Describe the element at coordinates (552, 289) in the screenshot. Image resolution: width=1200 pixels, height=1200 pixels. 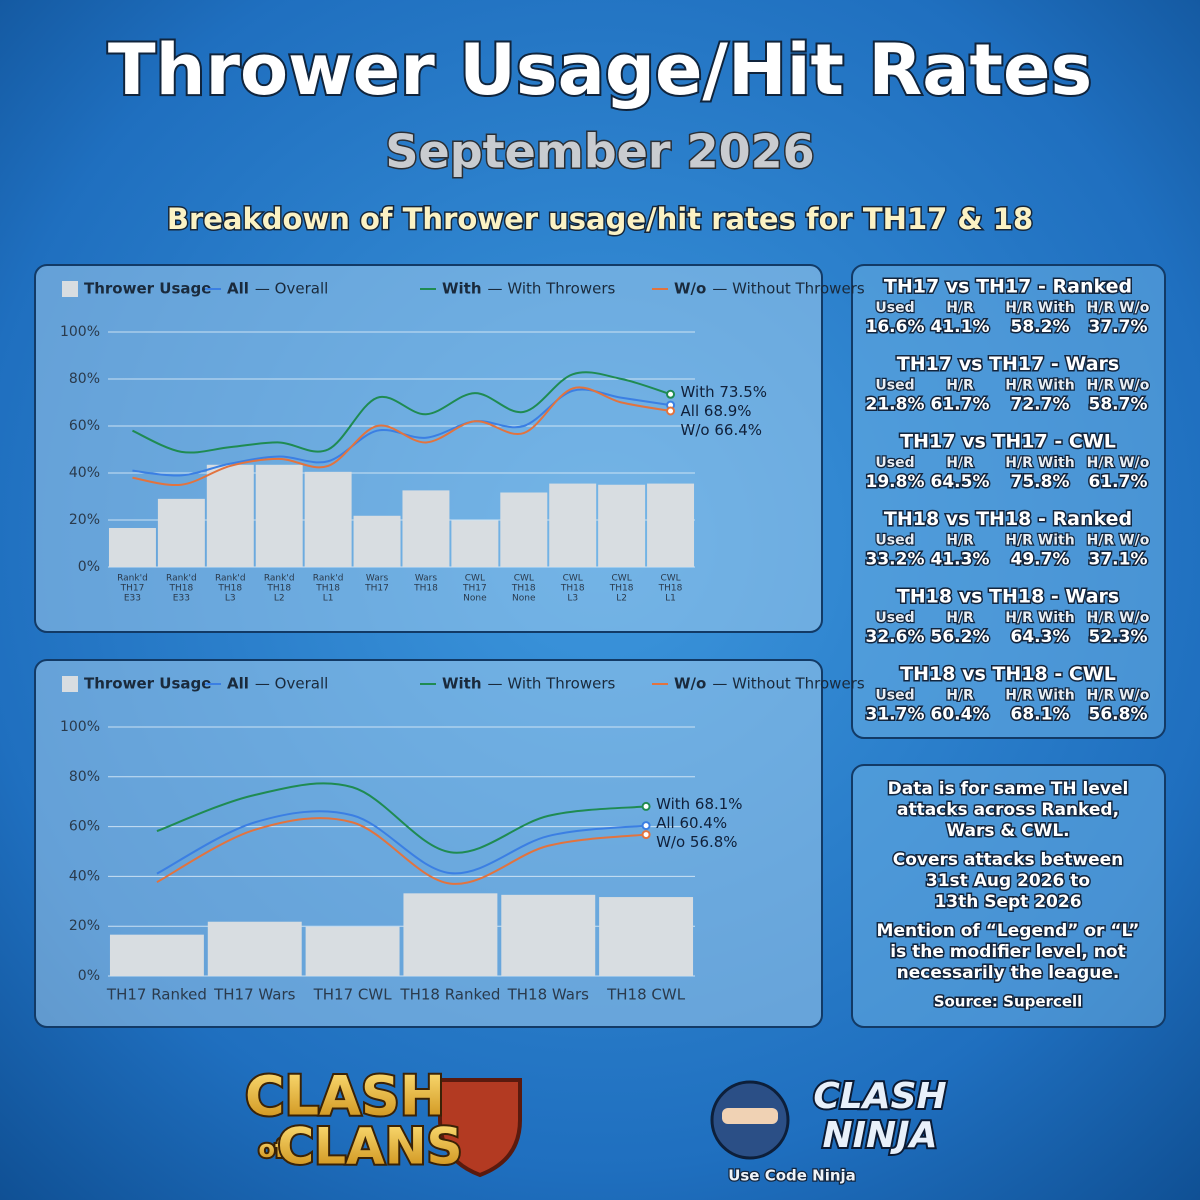
I see `legend-label: — With Throwers` at that location.